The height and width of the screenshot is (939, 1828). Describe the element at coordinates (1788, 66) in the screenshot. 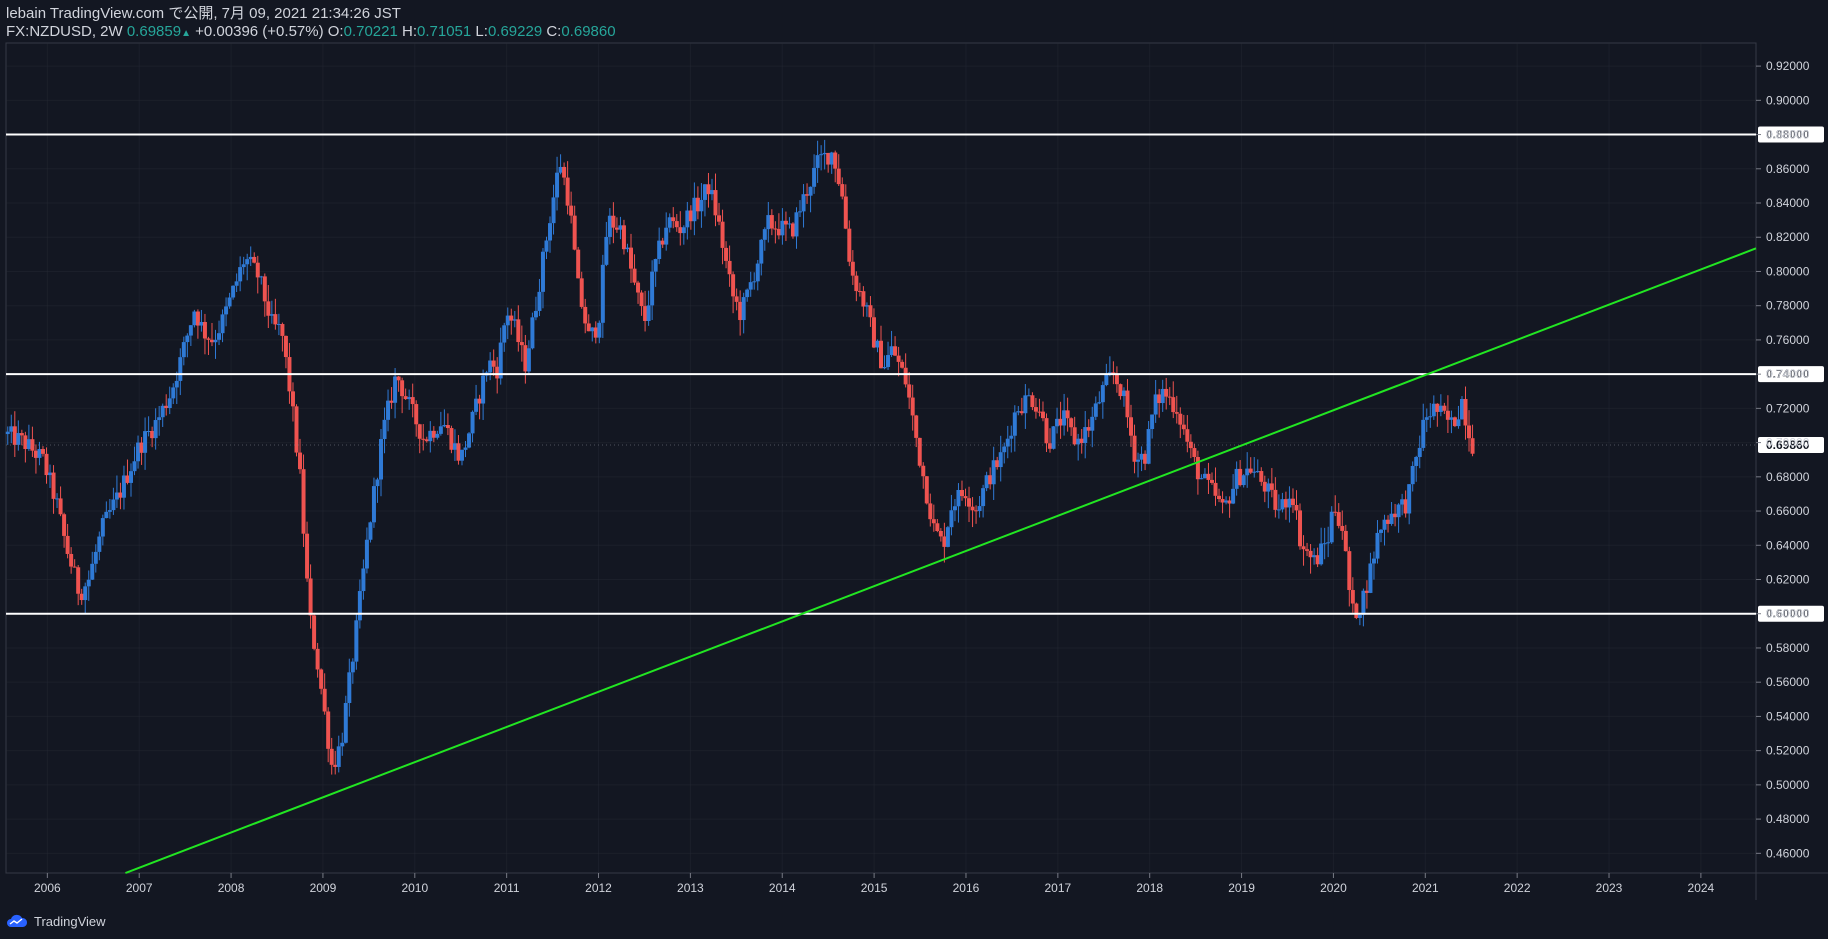

I see `y-tick-label: 0.92000` at that location.